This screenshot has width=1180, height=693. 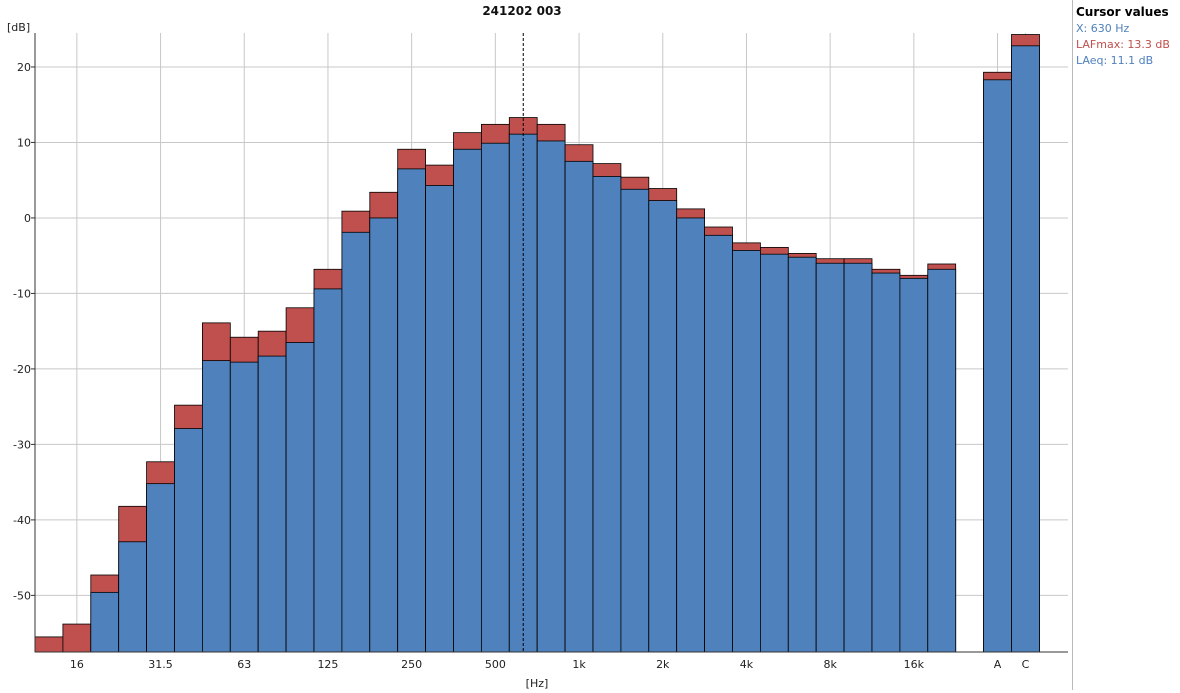 What do you see at coordinates (327, 664) in the screenshot?
I see `x-tick-label: 125` at bounding box center [327, 664].